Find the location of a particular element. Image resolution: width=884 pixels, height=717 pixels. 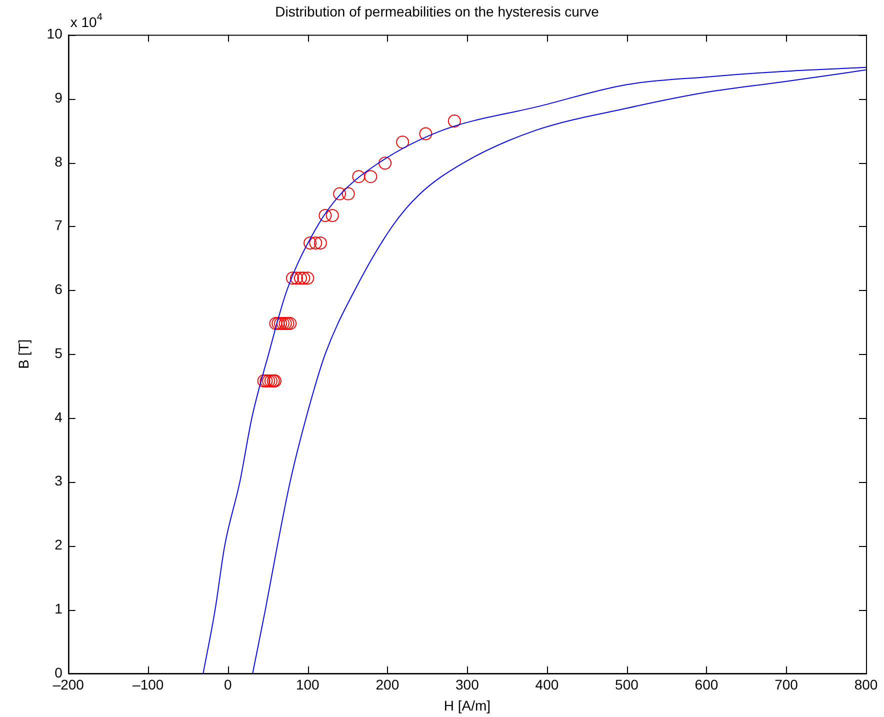

y-axis-title: B [T] is located at coordinates (23, 354).